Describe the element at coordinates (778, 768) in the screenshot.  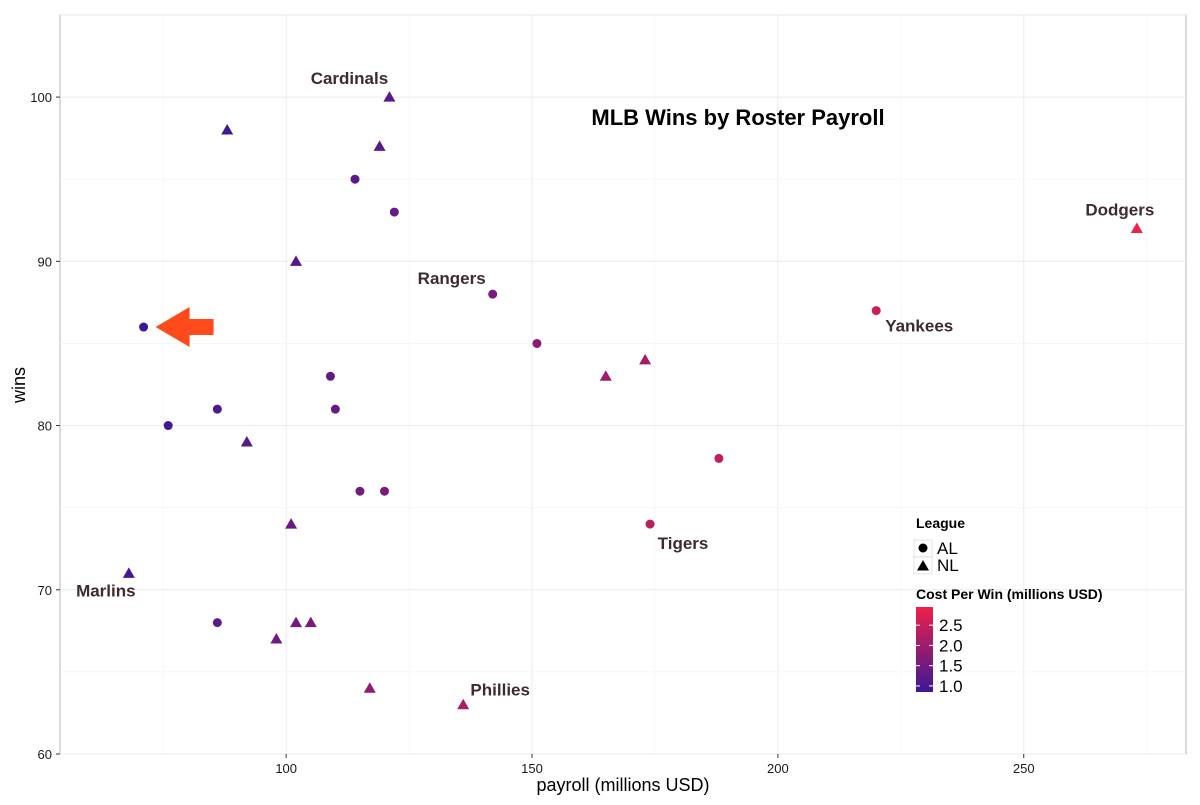
I see `x-tick-label: 200` at that location.